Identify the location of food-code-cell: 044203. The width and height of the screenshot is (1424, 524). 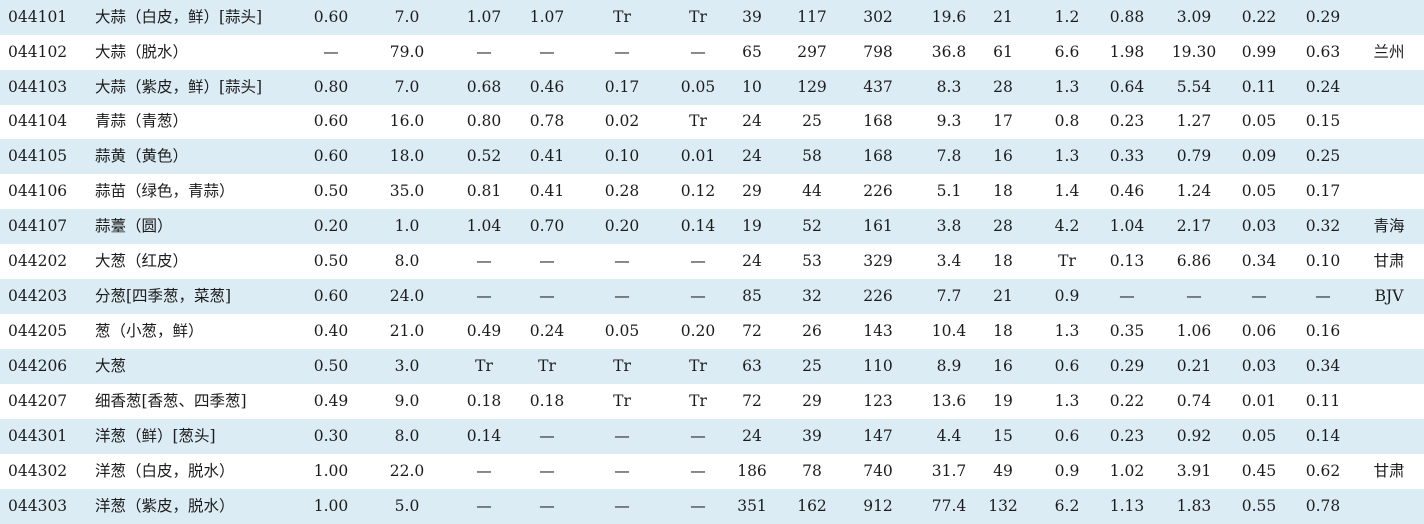
(38, 296).